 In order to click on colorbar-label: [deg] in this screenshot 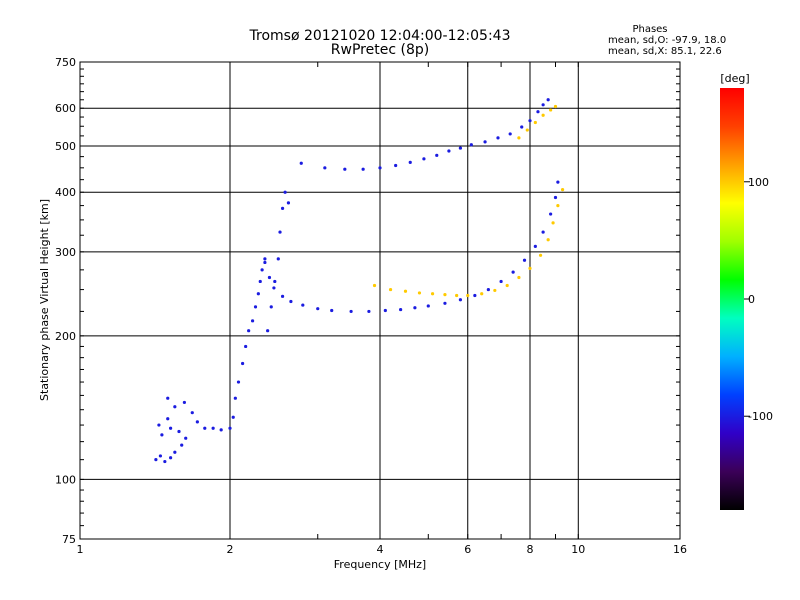, I will do `click(734, 78)`.